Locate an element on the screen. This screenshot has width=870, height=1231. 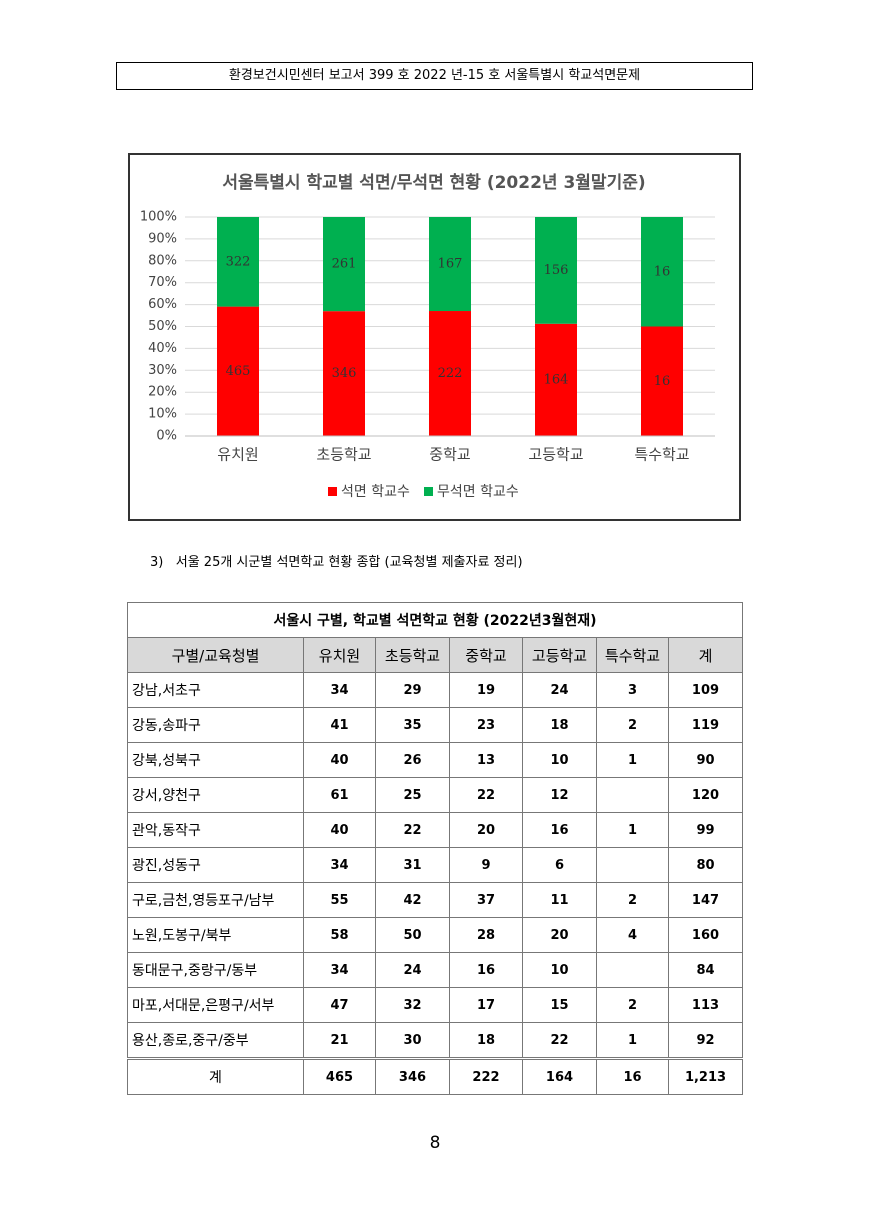
cell: 10 is located at coordinates (559, 760).